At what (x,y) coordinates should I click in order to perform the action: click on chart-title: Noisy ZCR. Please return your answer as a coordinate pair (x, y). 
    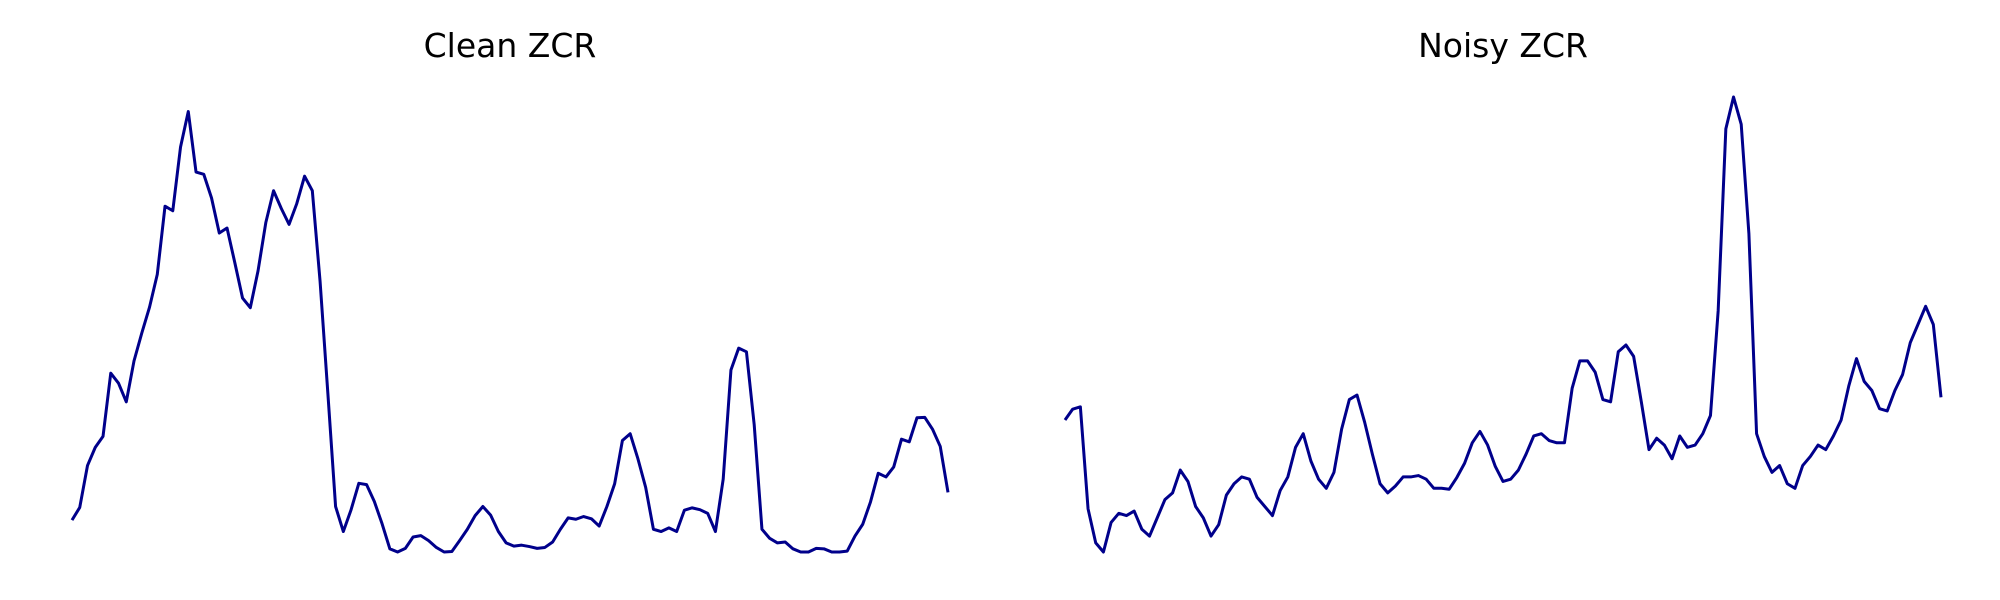
    Looking at the image, I should click on (1503, 45).